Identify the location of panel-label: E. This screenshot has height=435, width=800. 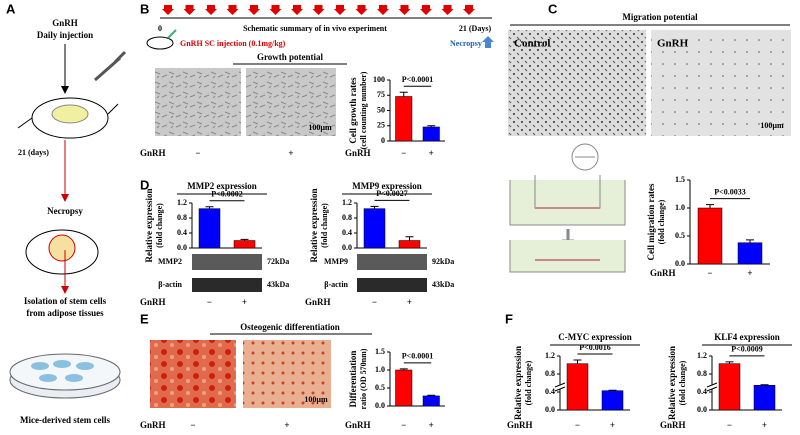
(144, 318).